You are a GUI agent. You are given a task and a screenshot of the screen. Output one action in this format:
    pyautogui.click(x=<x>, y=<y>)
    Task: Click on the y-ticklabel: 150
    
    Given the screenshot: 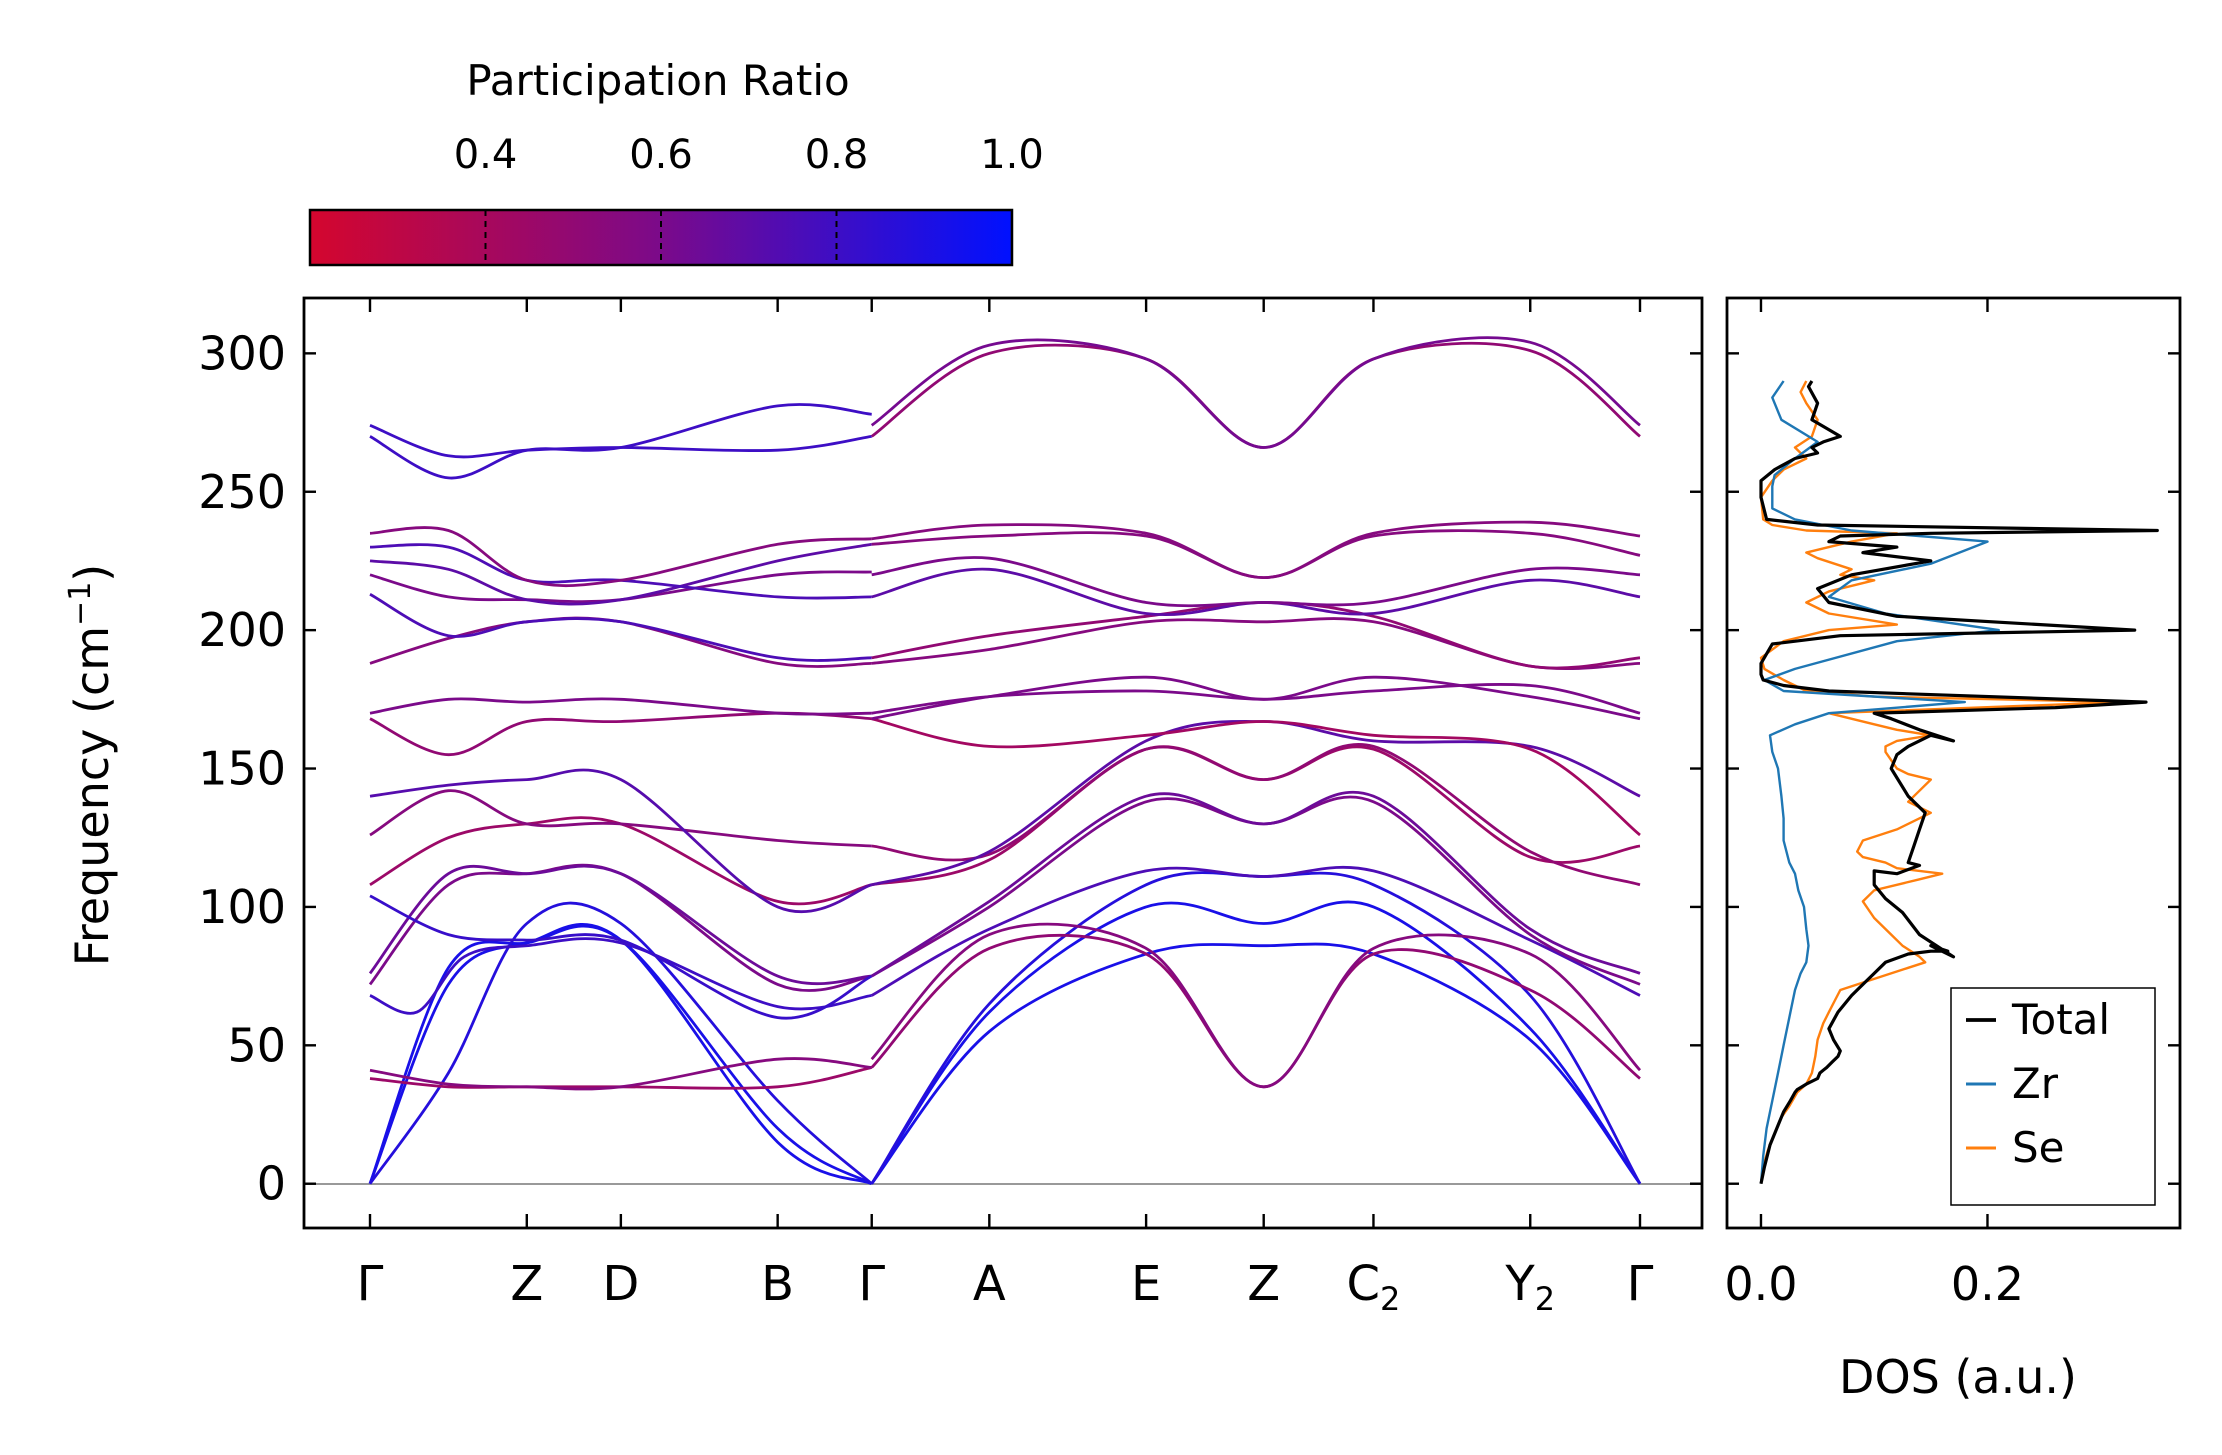 What is the action you would take?
    pyautogui.click(x=242, y=769)
    